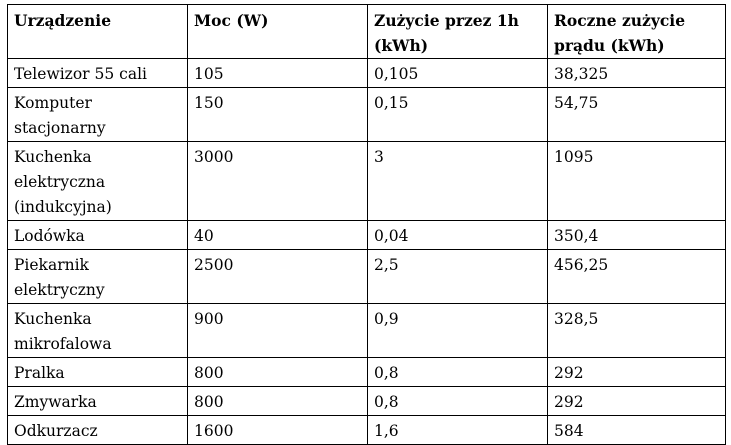  Describe the element at coordinates (457, 181) in the screenshot. I see `cell-hourly-usage: 3` at that location.